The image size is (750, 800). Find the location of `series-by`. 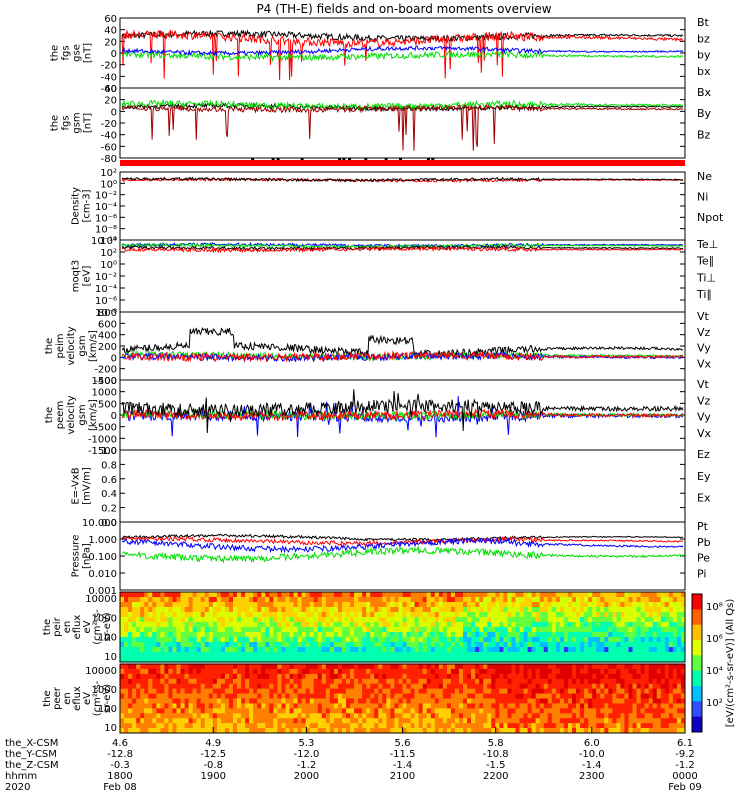

series-by is located at coordinates (402, 56).